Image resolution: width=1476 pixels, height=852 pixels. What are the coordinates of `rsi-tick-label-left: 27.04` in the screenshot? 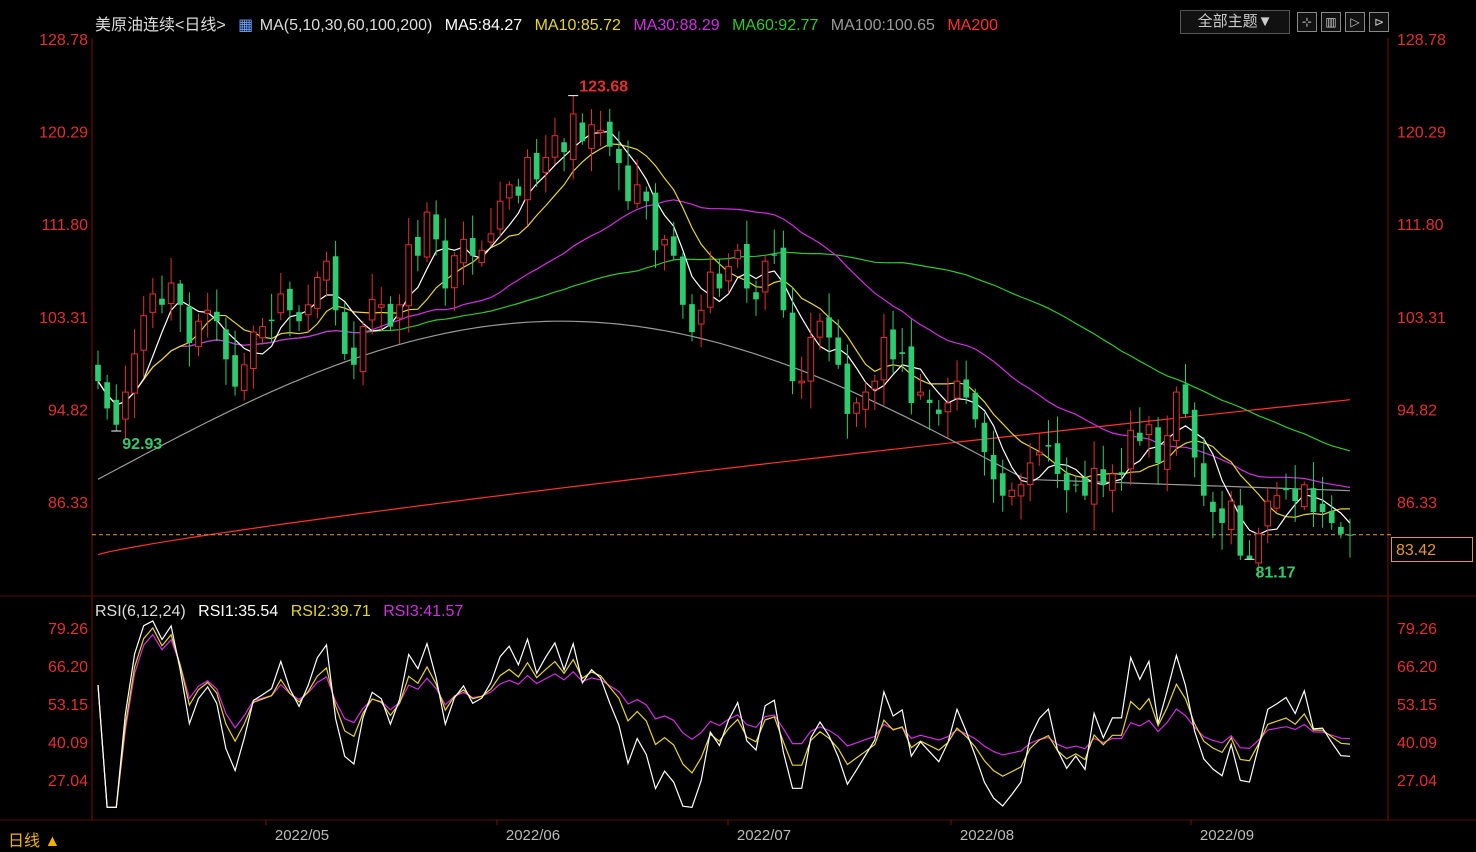 It's located at (68, 781).